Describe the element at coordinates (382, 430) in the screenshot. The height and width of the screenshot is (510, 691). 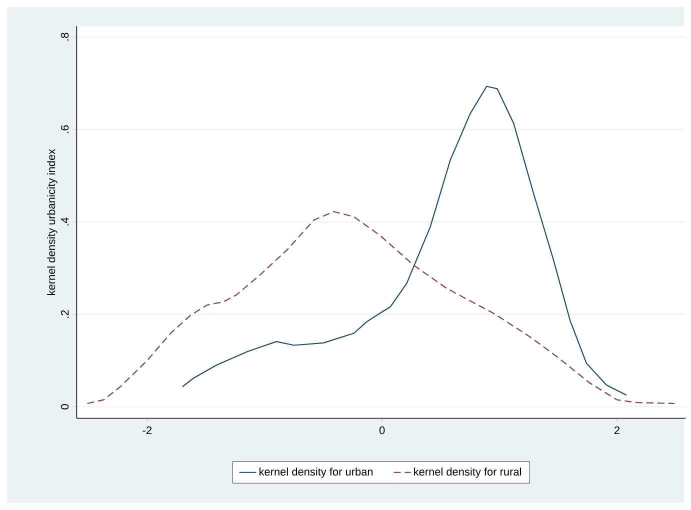
I see `x-tick-label: 0` at that location.